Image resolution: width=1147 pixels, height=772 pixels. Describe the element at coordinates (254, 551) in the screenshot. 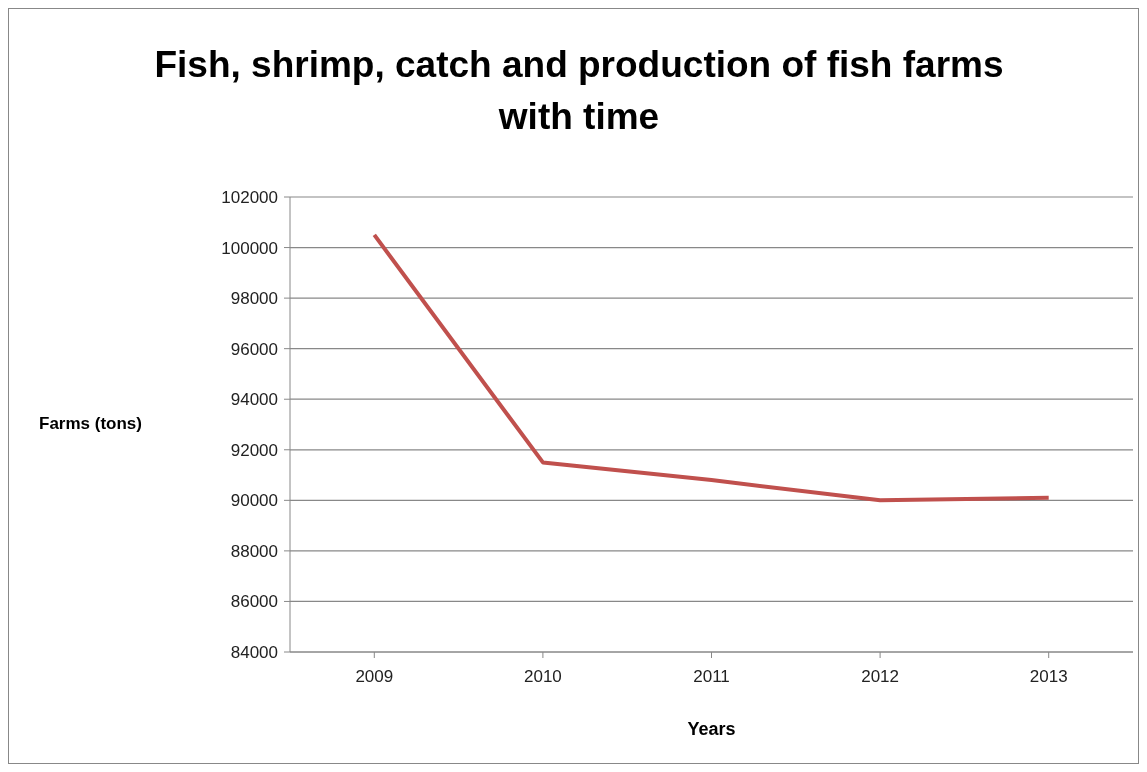

I see `y-tick-label: 88000` at that location.